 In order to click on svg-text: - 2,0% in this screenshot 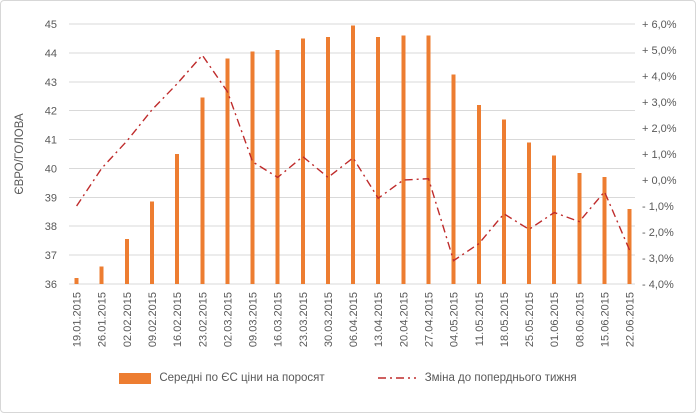, I will do `click(658, 233)`.